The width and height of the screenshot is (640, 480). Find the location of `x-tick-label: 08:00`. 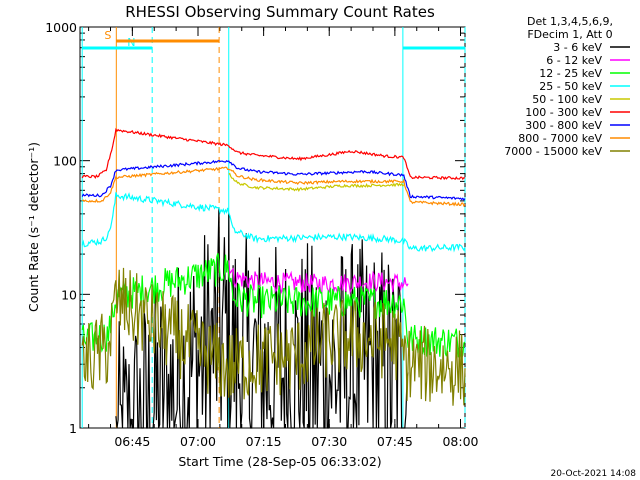

x-tick-label: 08:00 is located at coordinates (460, 441).